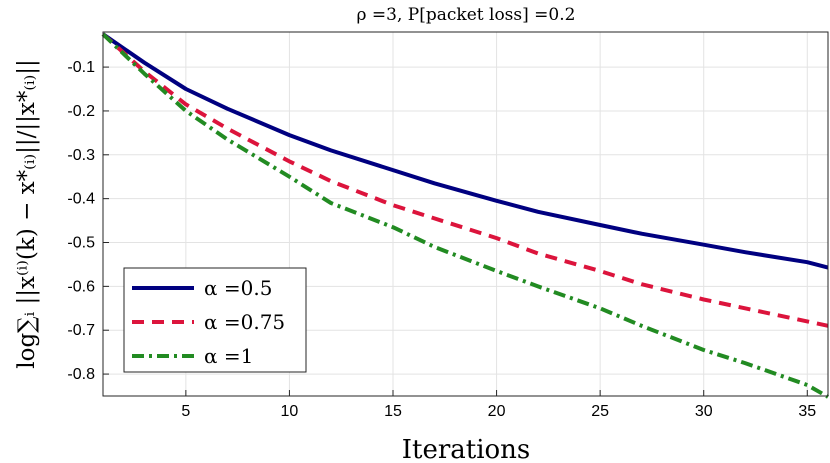 This screenshot has height=463, width=830. Describe the element at coordinates (81, 199) in the screenshot. I see `y-tick-label: -0.4` at that location.